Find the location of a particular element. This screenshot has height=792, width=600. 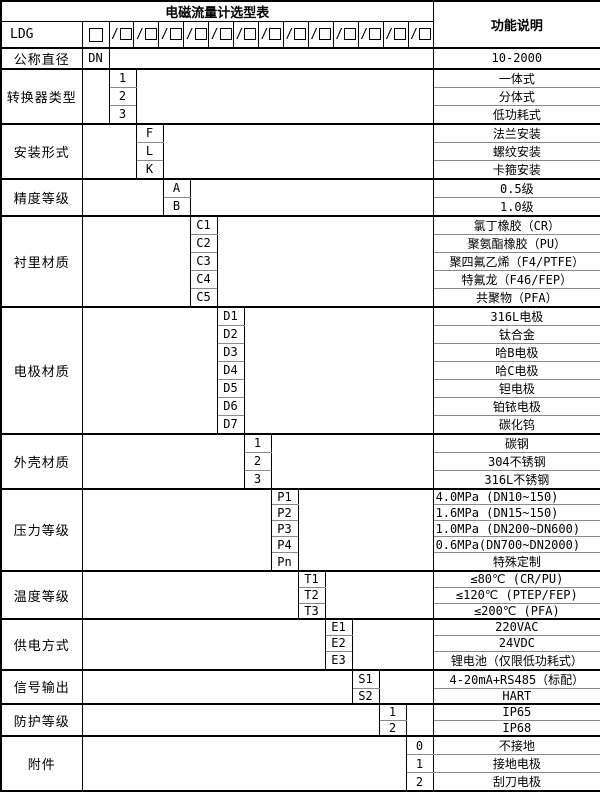

table-row: 2 分体式 is located at coordinates (300, 96).